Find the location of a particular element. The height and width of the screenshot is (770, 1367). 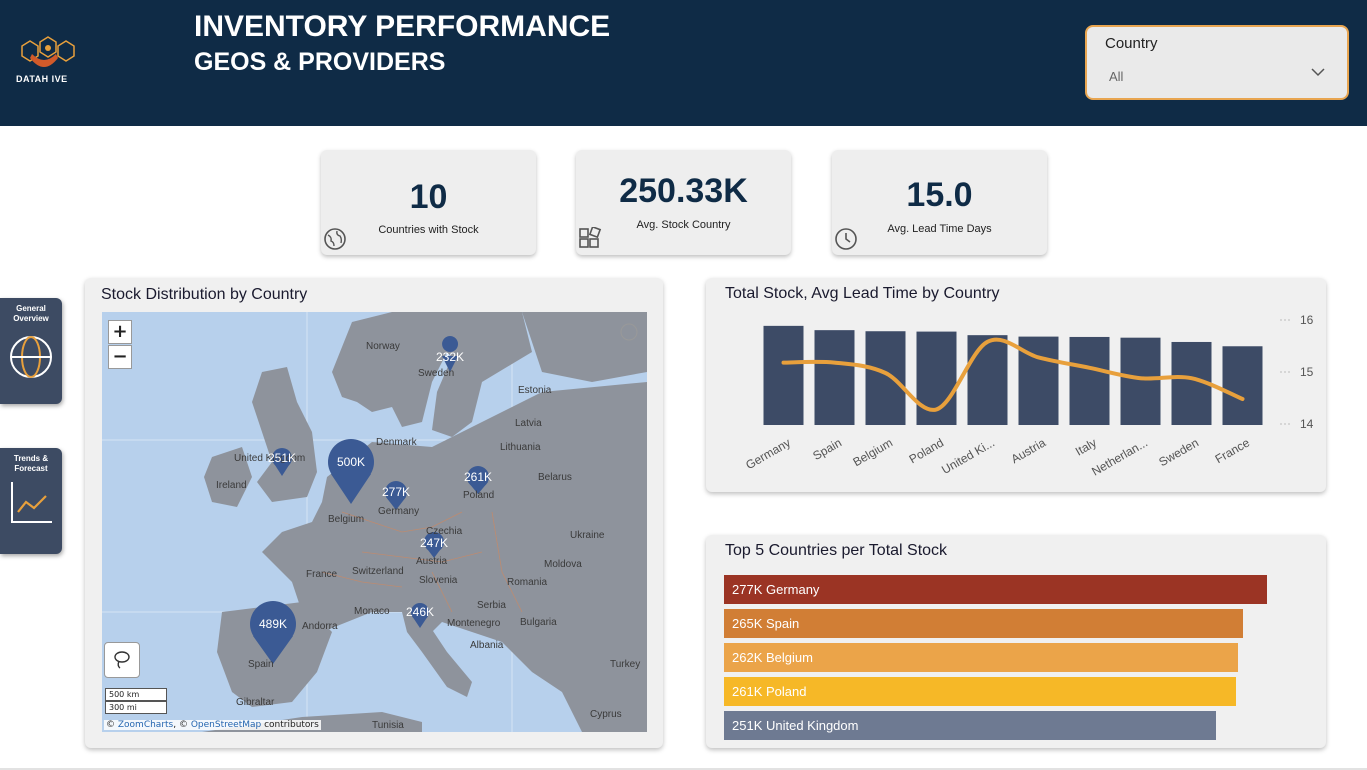

nav-label: General Overview is located at coordinates (31, 313).